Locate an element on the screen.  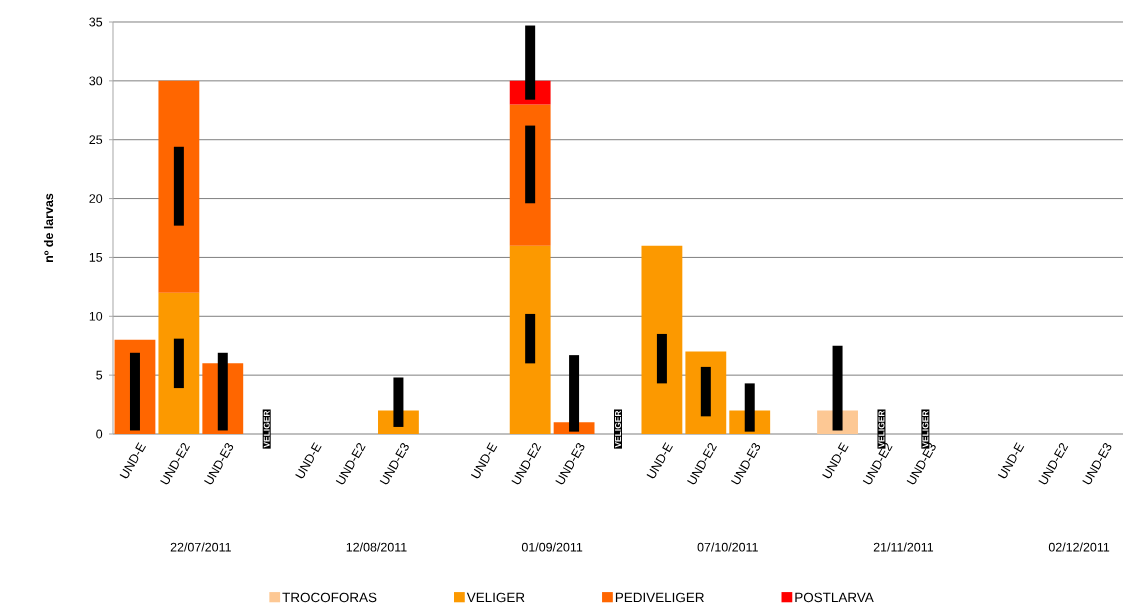
y-tick-label: 20 is located at coordinates (96, 198).